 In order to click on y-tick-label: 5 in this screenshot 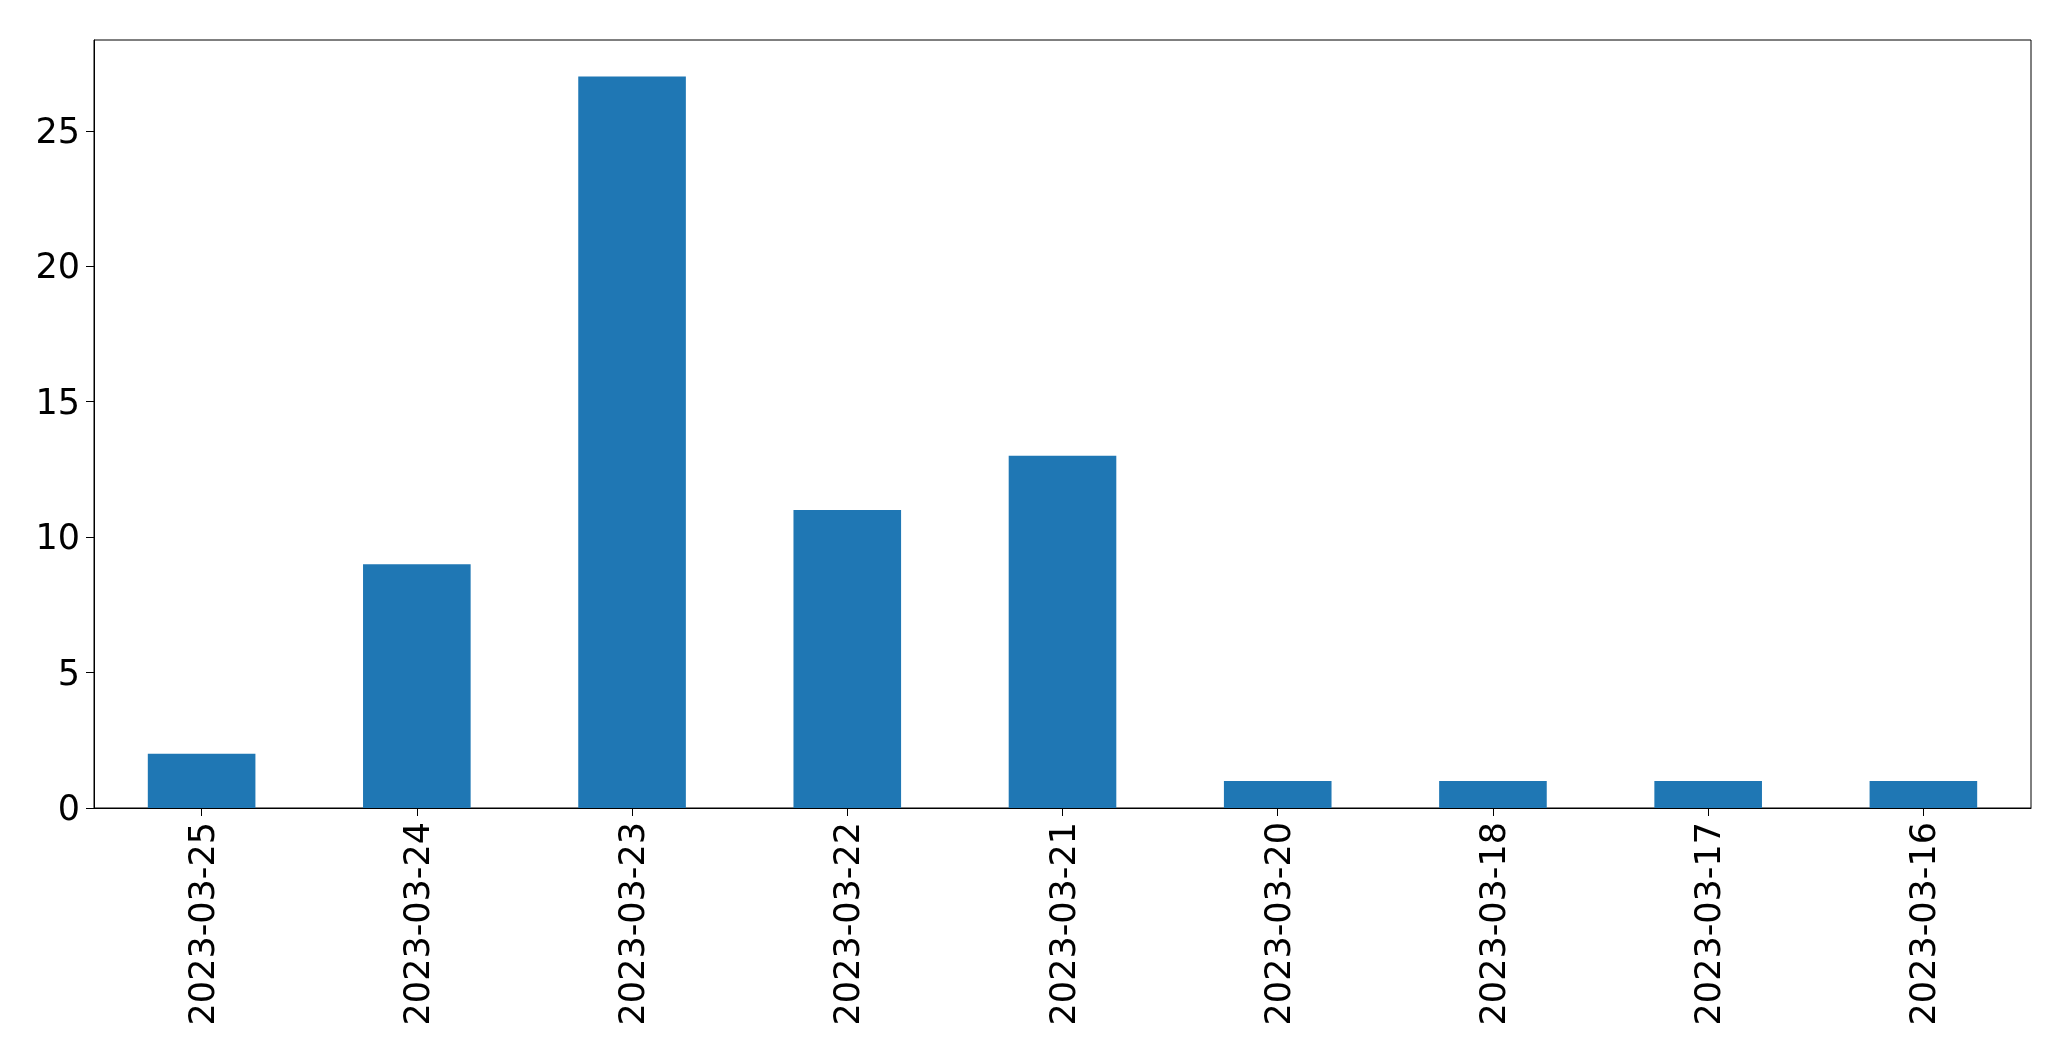, I will do `click(68, 672)`.